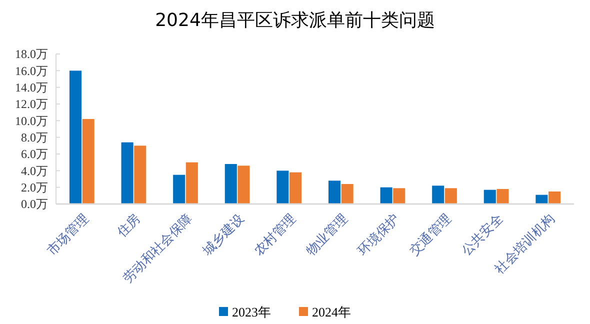 The height and width of the screenshot is (324, 590). I want to click on x-tick-label: 市场管理, so click(68, 235).